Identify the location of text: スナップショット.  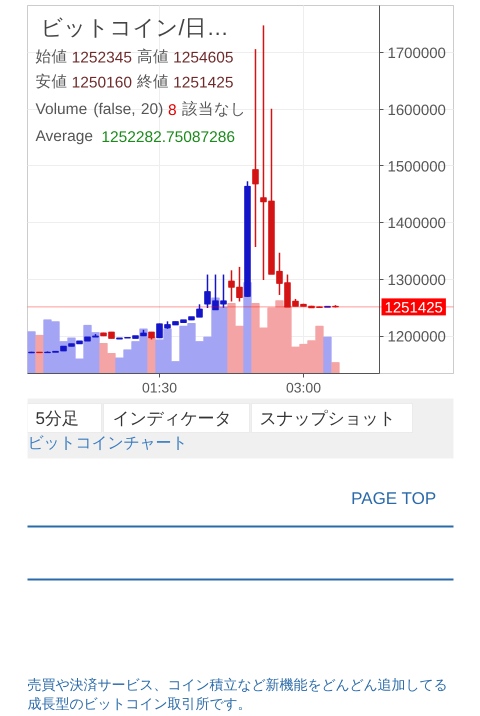
(328, 418).